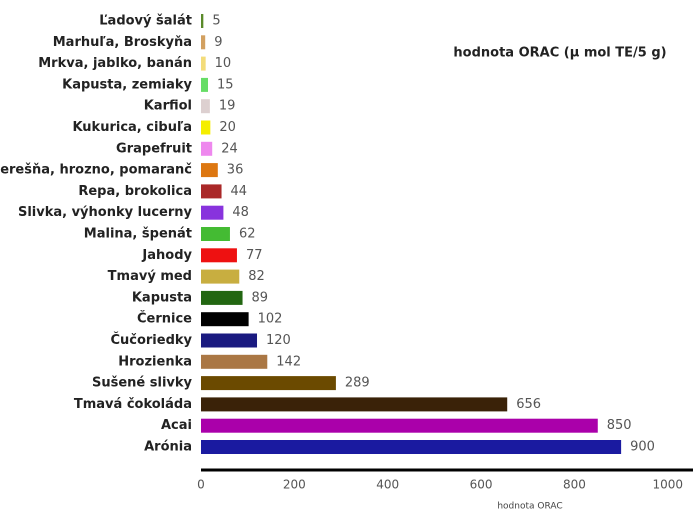 The height and width of the screenshot is (524, 700). What do you see at coordinates (294, 485) in the screenshot?
I see `x-tick-label: 200` at bounding box center [294, 485].